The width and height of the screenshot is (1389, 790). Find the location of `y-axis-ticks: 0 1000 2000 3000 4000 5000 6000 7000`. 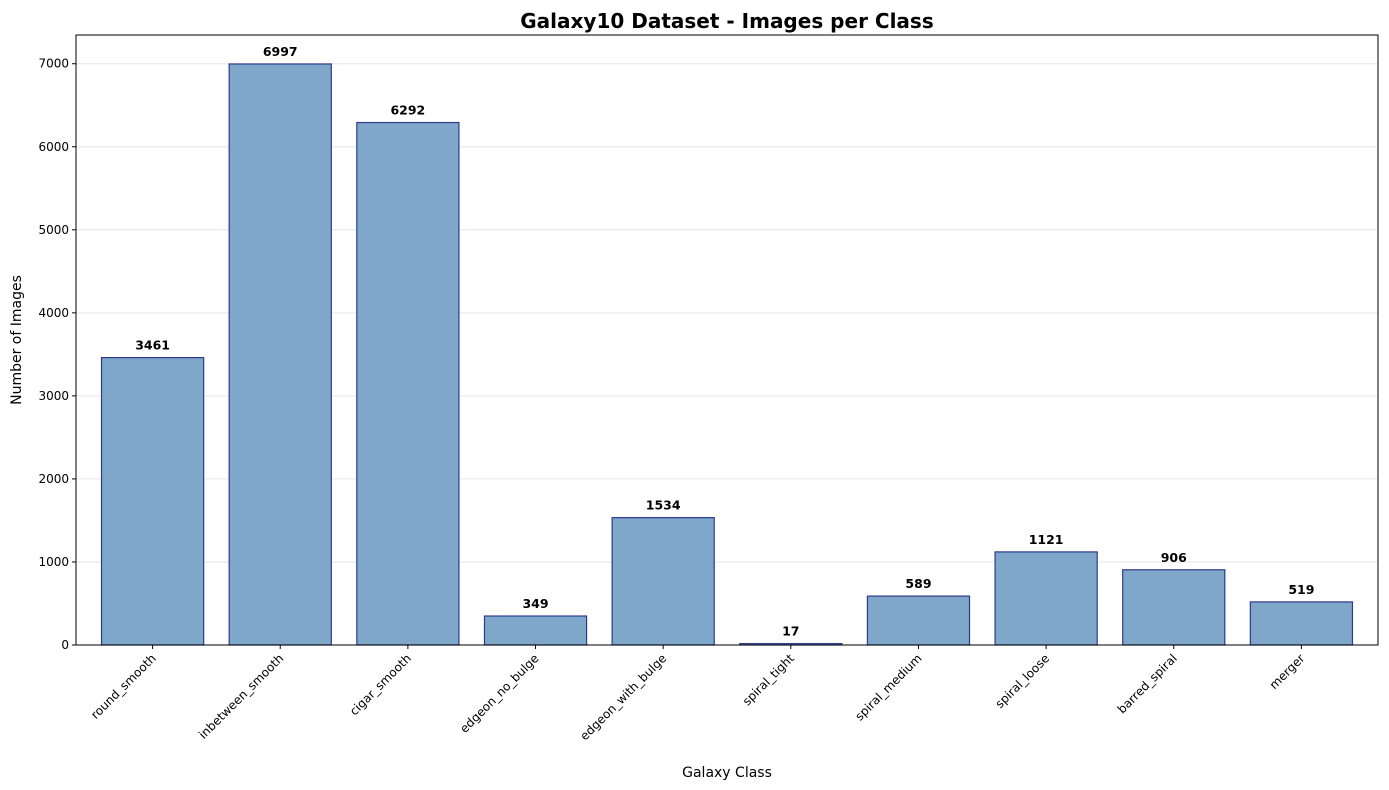

y-axis-ticks: 0 1000 2000 3000 4000 5000 6000 7000 is located at coordinates (57, 354).